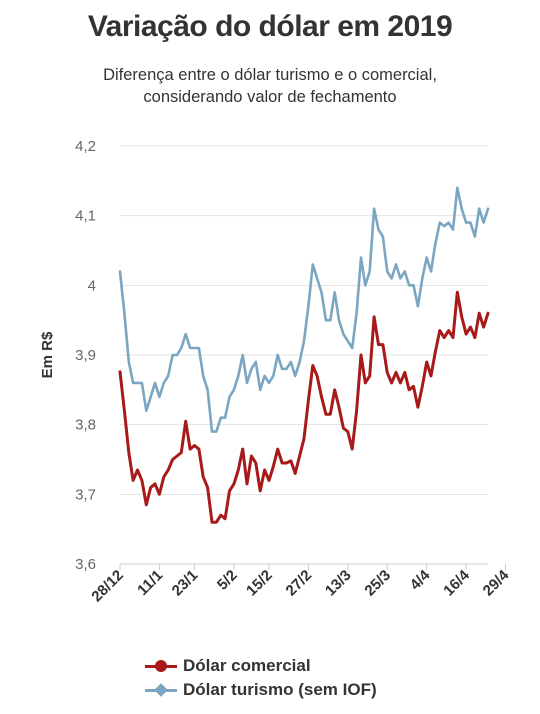  What do you see at coordinates (338, 583) in the screenshot?
I see `x-tick-label: 13/3` at bounding box center [338, 583].